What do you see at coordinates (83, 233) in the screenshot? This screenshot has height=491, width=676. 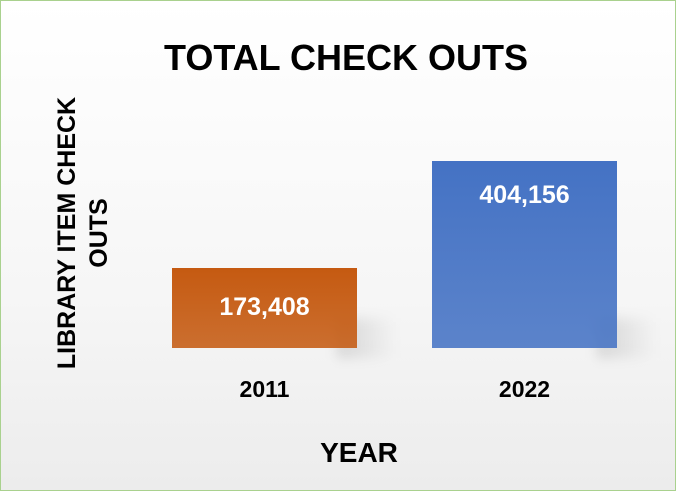 I see `y-axis-title: LIBRARY ITEM CHECK OUTS` at bounding box center [83, 233].